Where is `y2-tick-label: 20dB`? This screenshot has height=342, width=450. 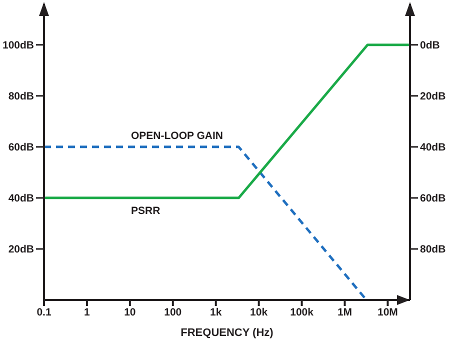
y2-tick-label: 20dB is located at coordinates (433, 96).